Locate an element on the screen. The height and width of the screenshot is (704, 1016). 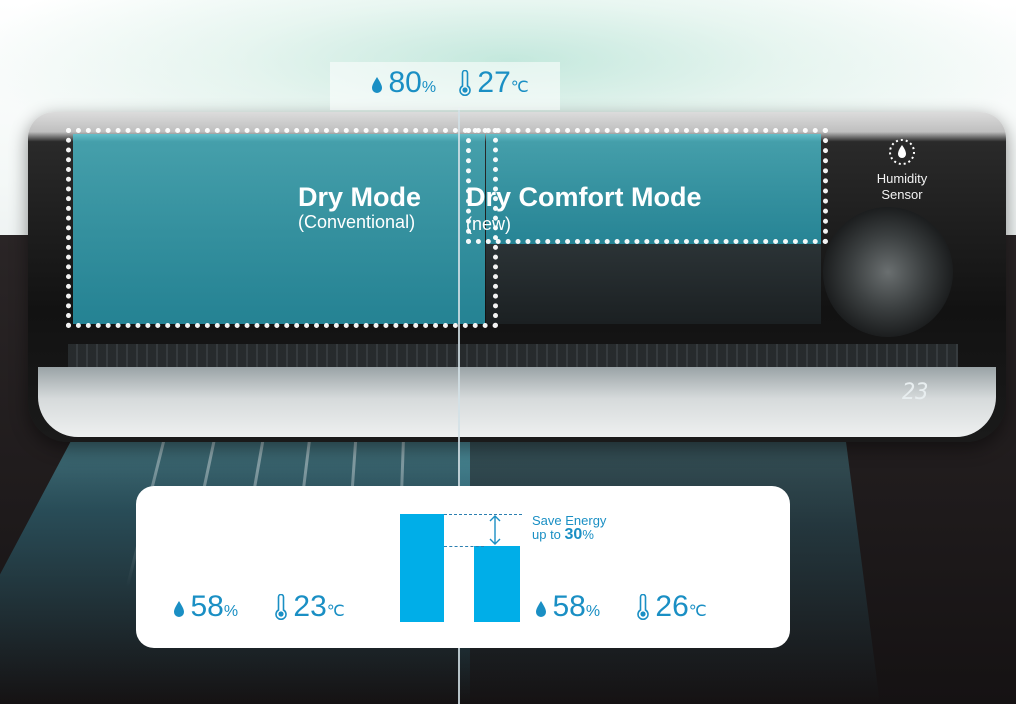
dry-mode-humidity-value: 58 is located at coordinates (207, 606).